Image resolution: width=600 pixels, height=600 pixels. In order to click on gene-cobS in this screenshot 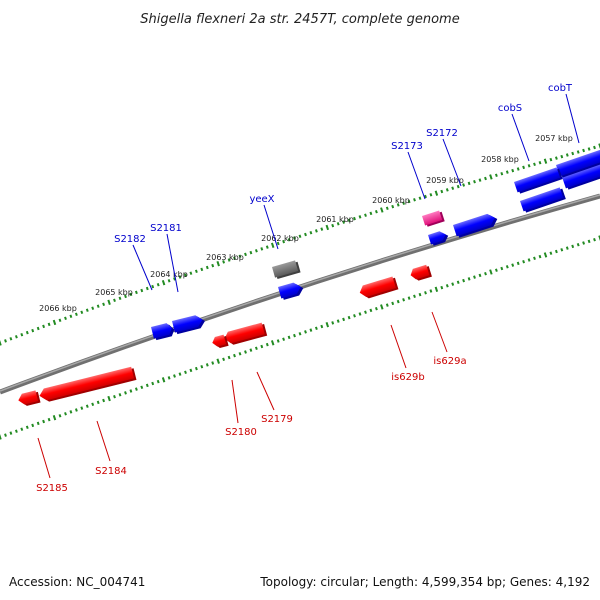, I will do `click(538, 181)`.